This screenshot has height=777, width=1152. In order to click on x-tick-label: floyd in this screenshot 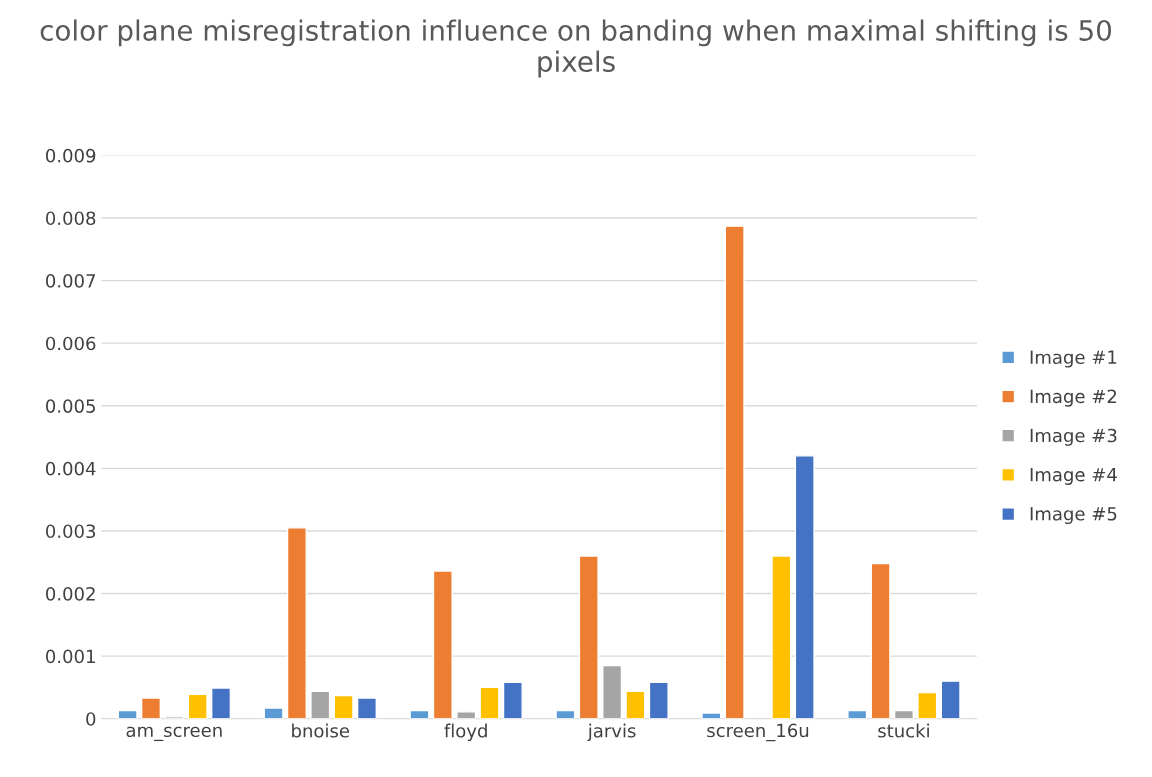, I will do `click(465, 732)`.